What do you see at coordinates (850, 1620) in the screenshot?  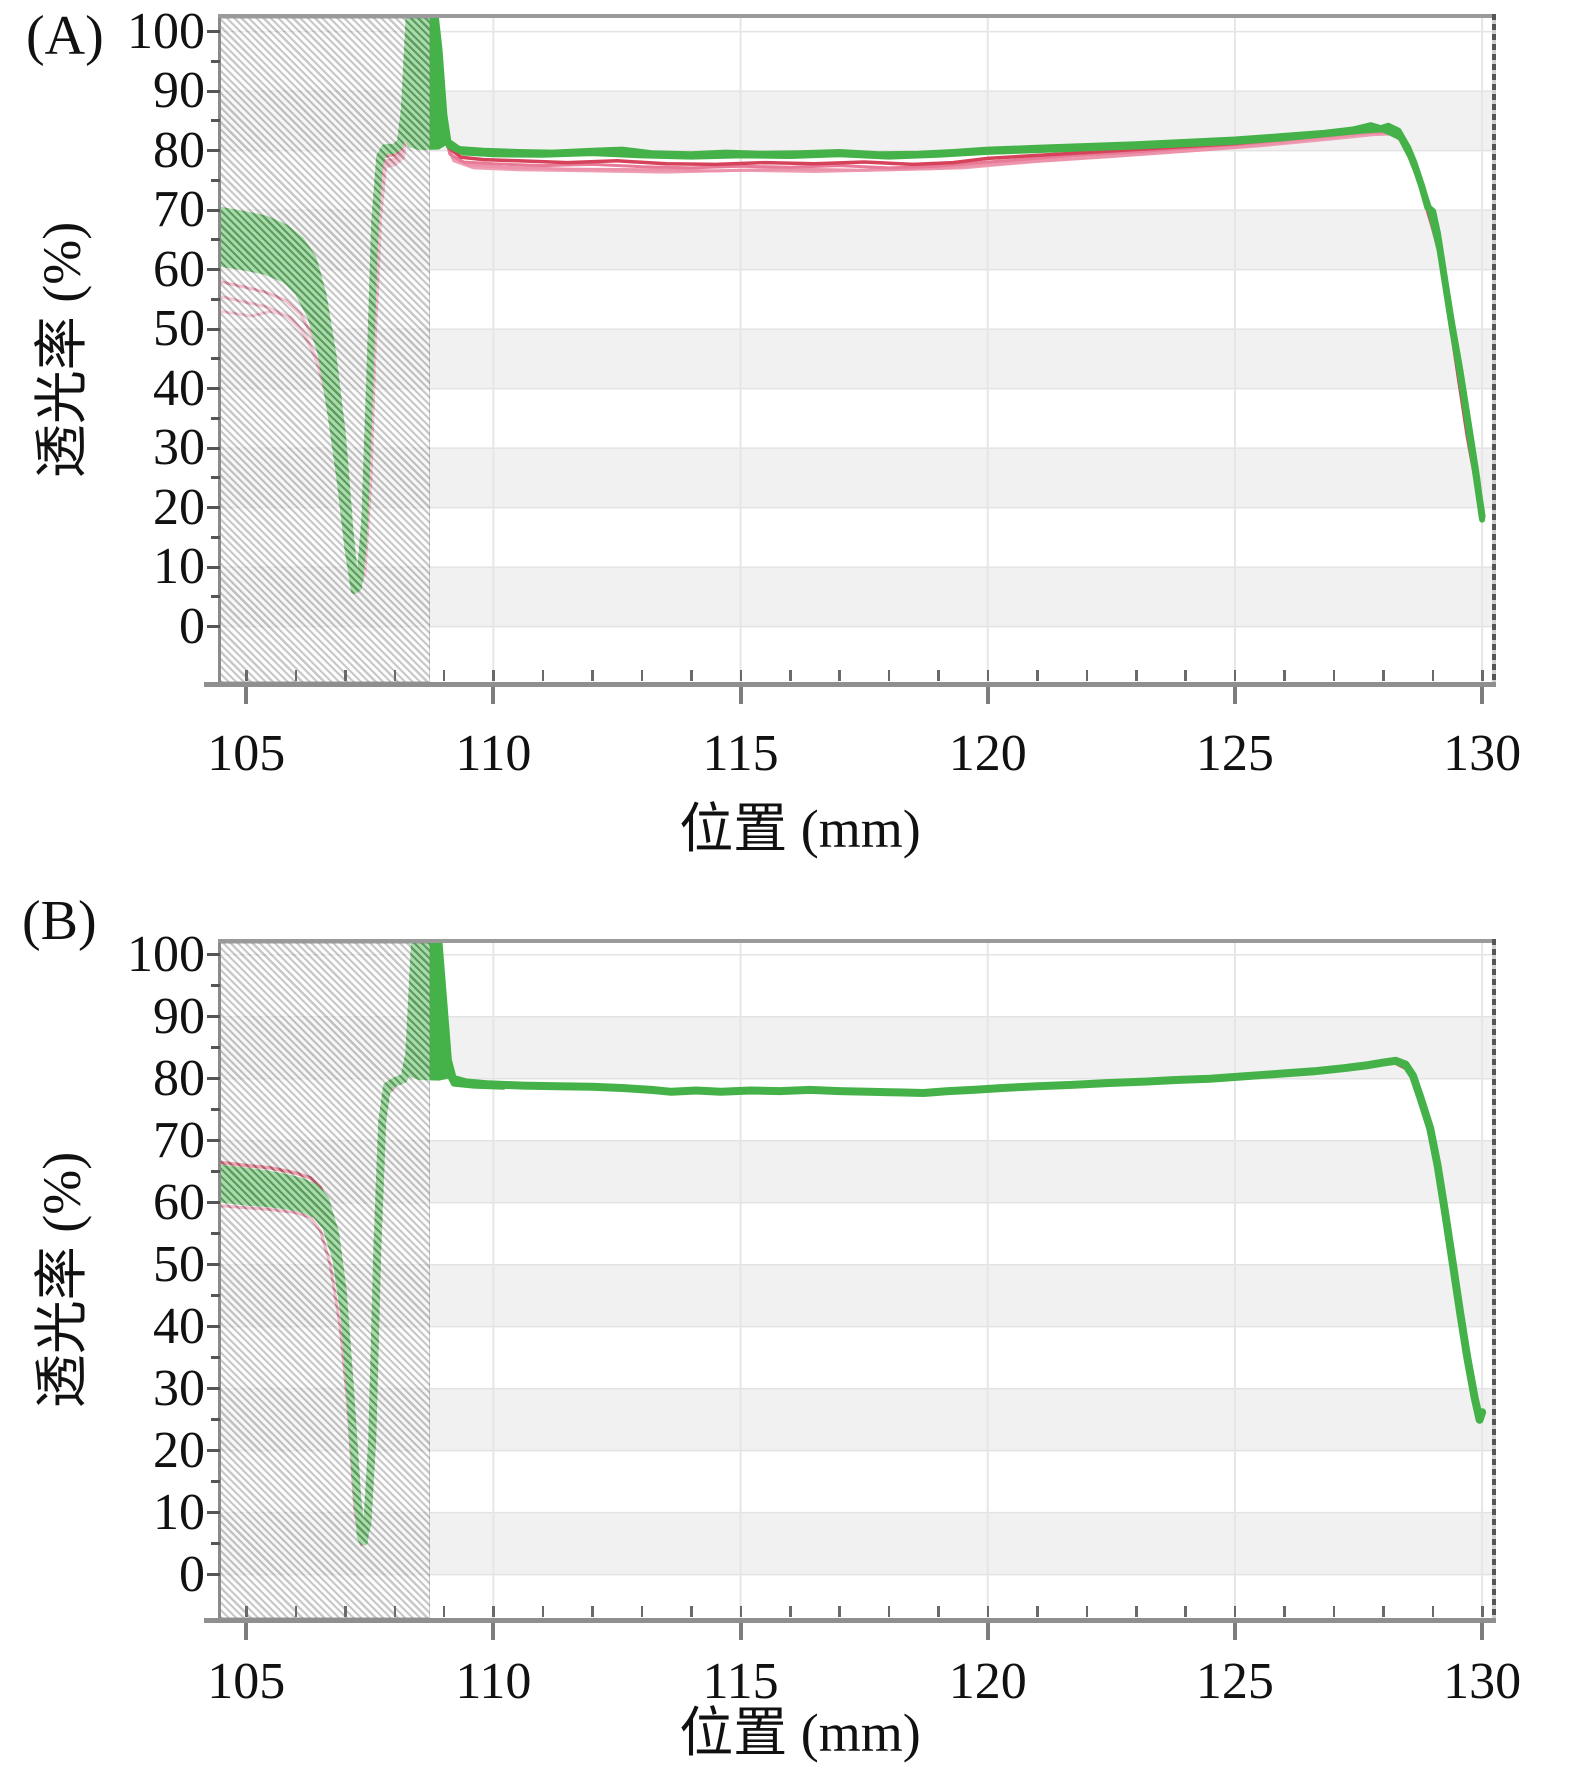 I see `x-axis-line` at bounding box center [850, 1620].